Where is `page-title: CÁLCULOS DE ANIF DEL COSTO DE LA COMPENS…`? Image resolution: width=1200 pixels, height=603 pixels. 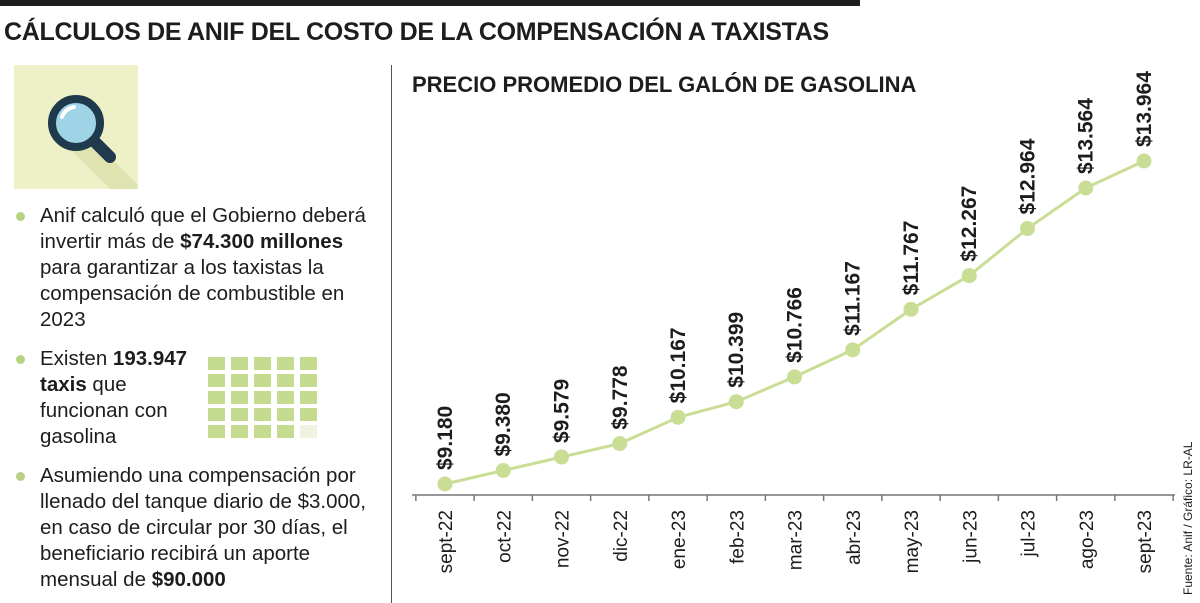 page-title: CÁLCULOS DE ANIF DEL COSTO DE LA COMPENS… is located at coordinates (416, 32).